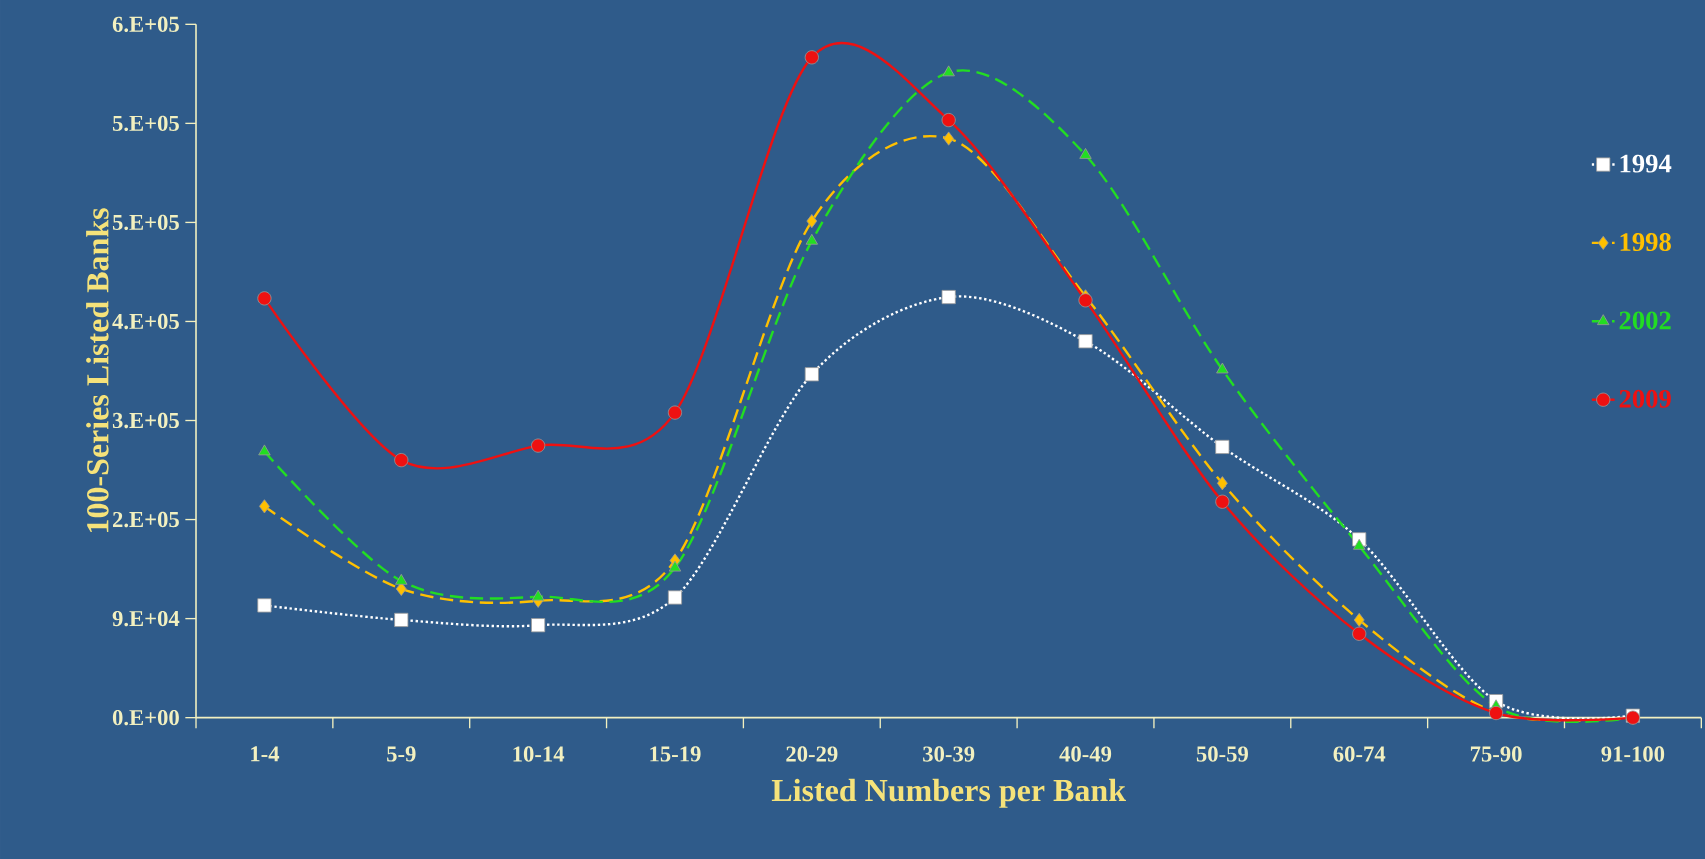 Image resolution: width=1705 pixels, height=859 pixels. I want to click on text: 0.E+00, so click(145, 717).